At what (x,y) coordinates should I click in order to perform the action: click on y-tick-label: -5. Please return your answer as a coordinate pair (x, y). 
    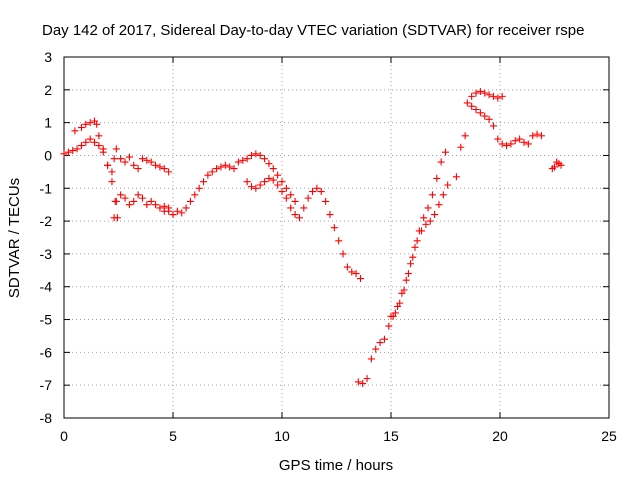
    Looking at the image, I should click on (46, 320).